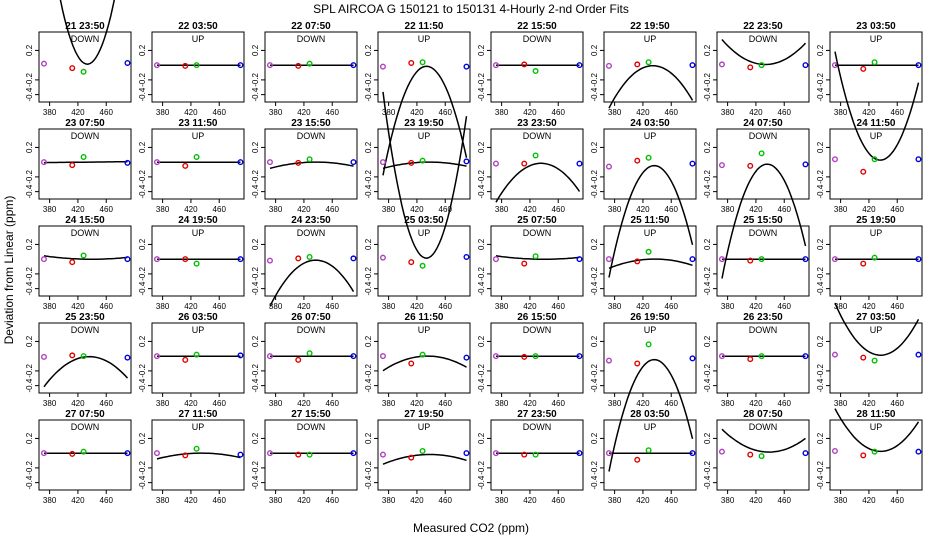  What do you see at coordinates (424, 220) in the screenshot?
I see `panel-title: 25 03:50` at bounding box center [424, 220].